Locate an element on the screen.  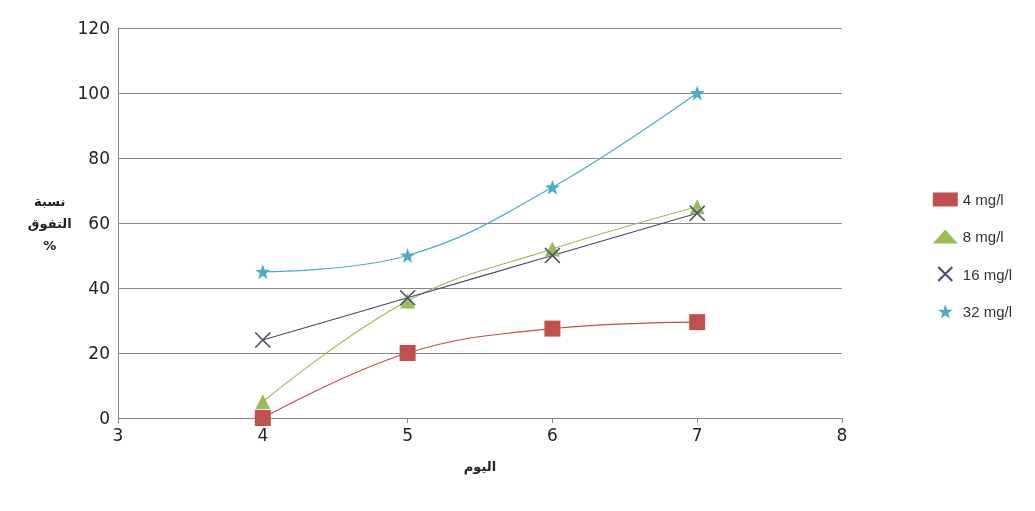
legend-label: 16 mg/l is located at coordinates (987, 274).